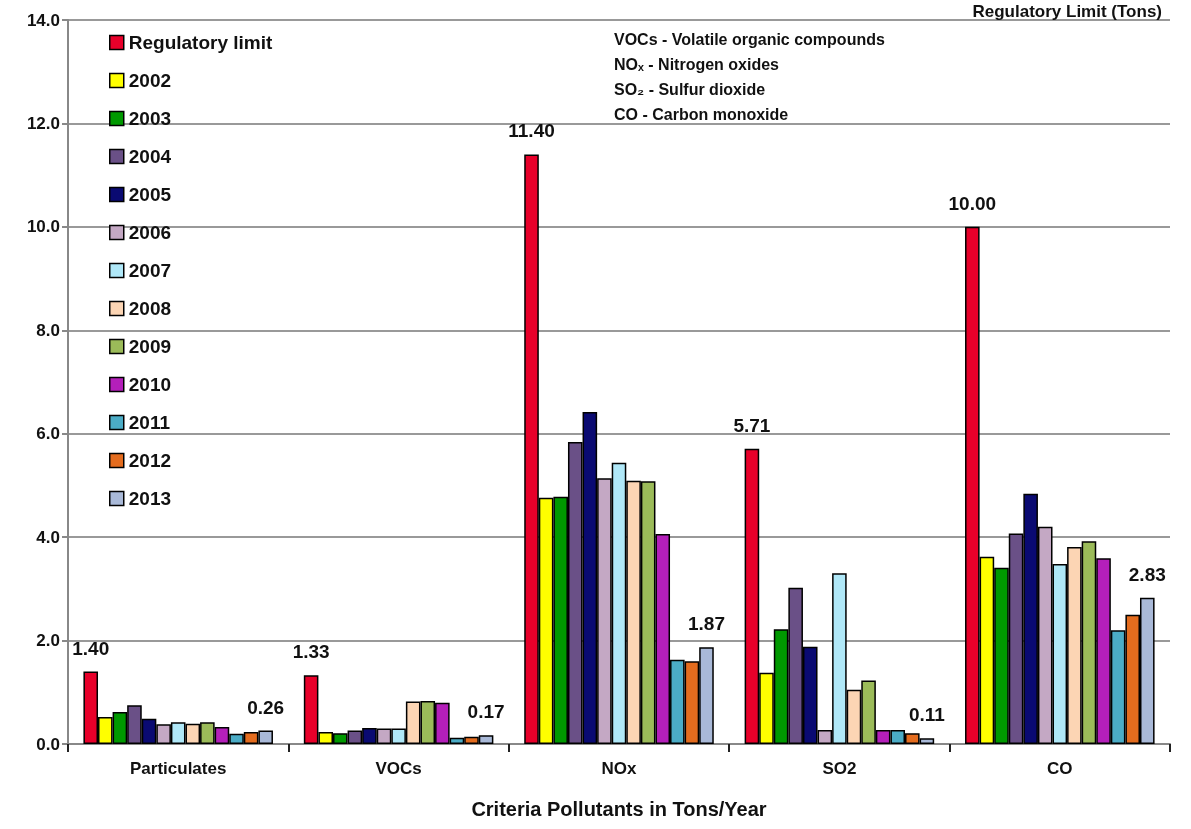 The height and width of the screenshot is (829, 1191). What do you see at coordinates (48, 434) in the screenshot?
I see `y-tick-label: 6.0` at bounding box center [48, 434].